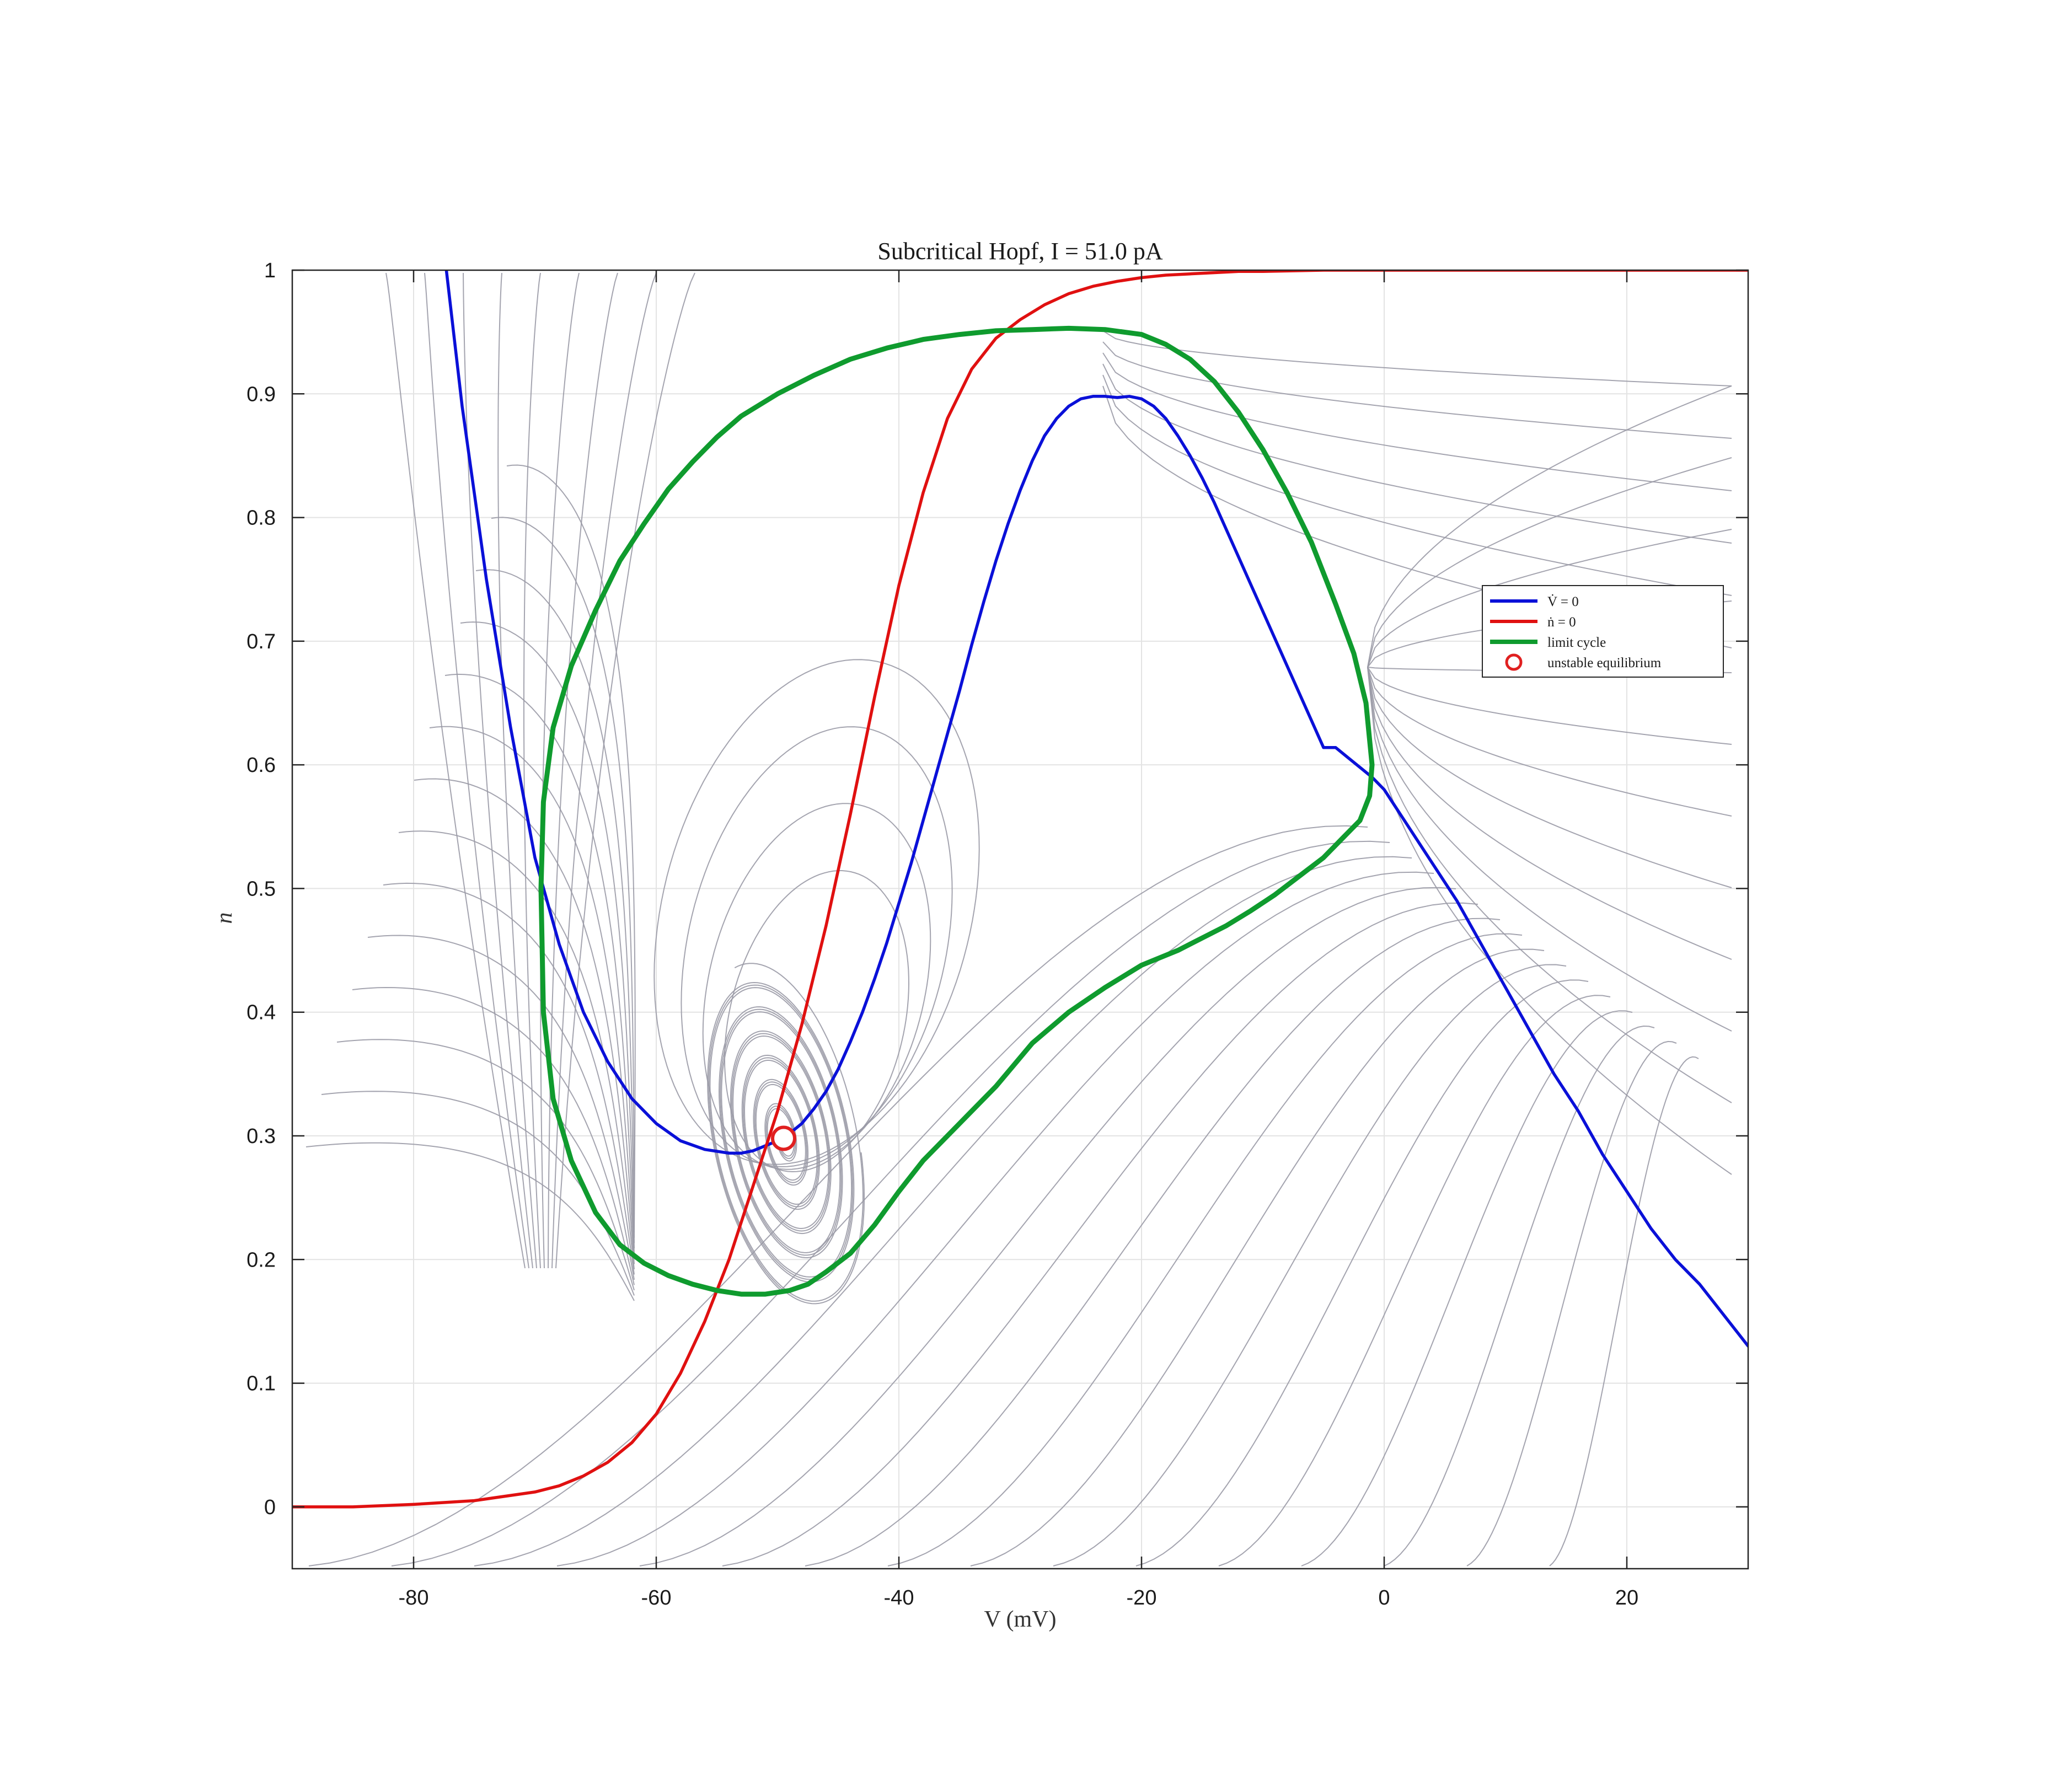 The image size is (2068, 1792). Describe the element at coordinates (261, 1136) in the screenshot. I see `y-tick-label: 0.3` at that location.